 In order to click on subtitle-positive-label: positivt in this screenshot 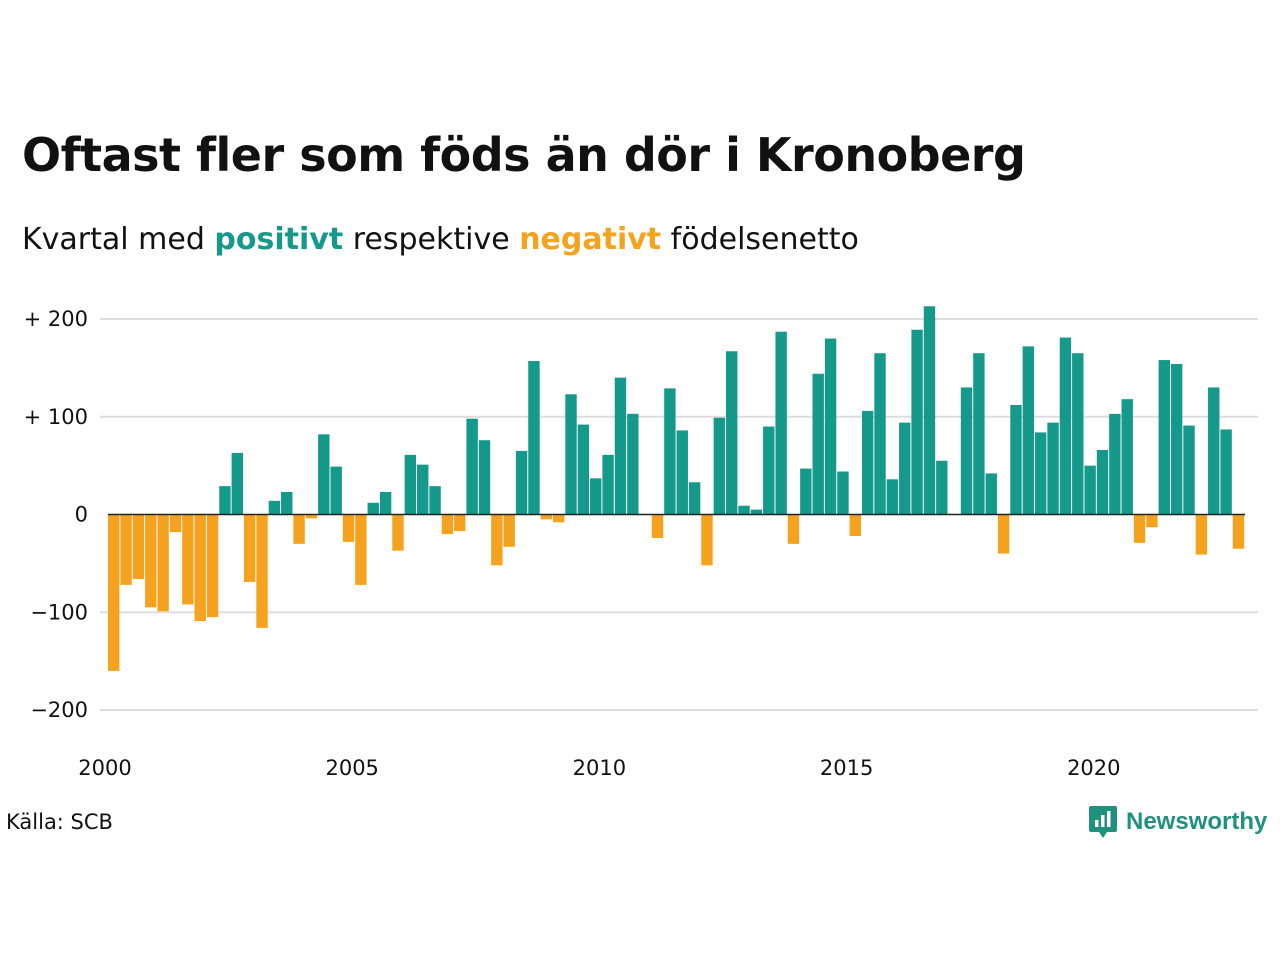, I will do `click(279, 239)`.